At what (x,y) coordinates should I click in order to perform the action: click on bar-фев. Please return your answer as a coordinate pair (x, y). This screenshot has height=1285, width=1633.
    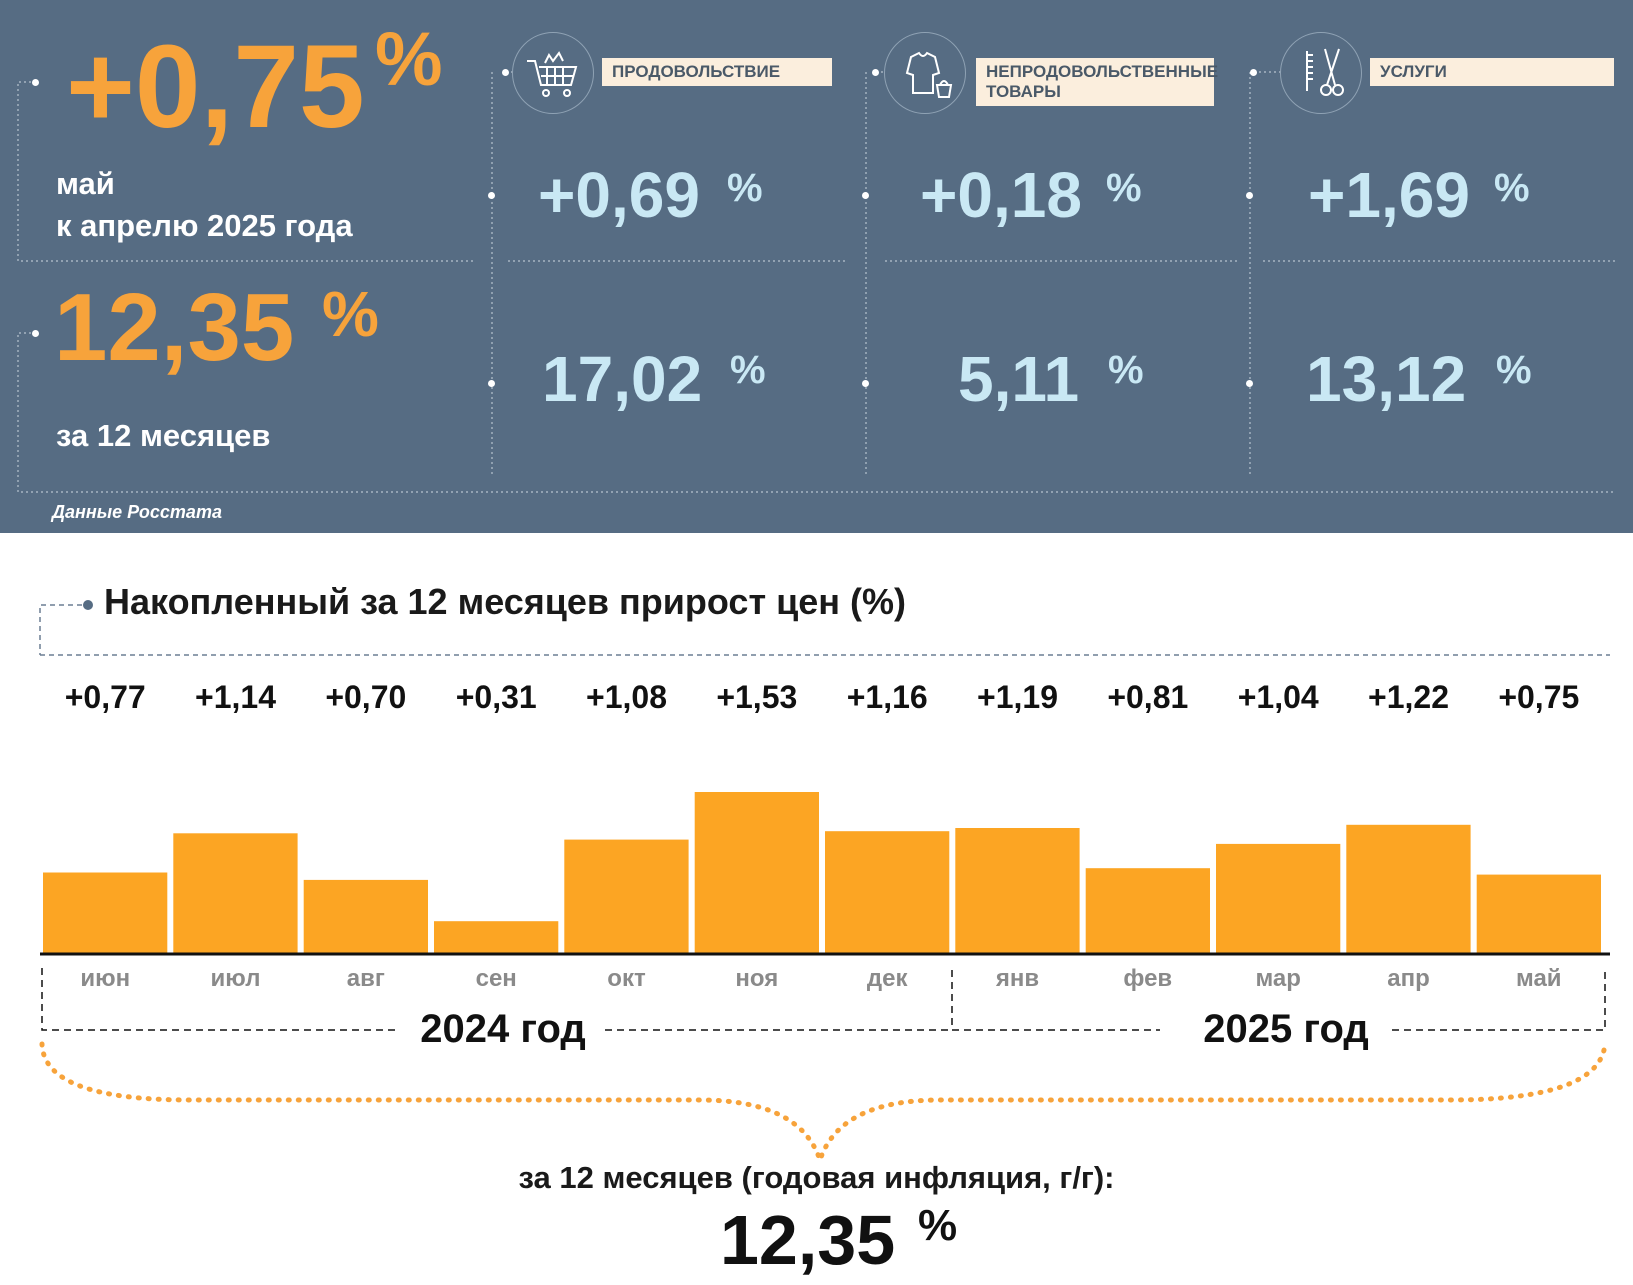
    Looking at the image, I should click on (1147, 911).